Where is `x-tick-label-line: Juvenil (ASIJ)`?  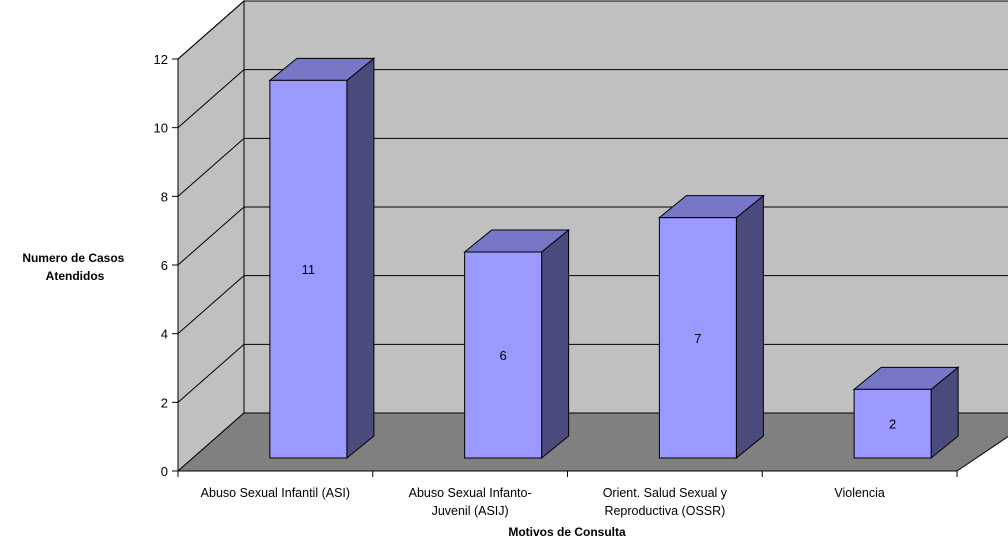
x-tick-label-line: Juvenil (ASIJ) is located at coordinates (470, 511).